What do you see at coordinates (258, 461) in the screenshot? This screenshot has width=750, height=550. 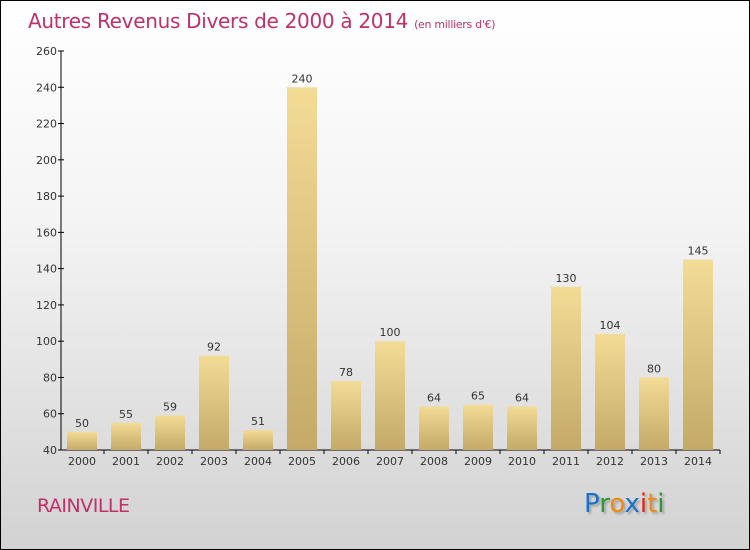 I see `x-tick-label: 2004` at bounding box center [258, 461].